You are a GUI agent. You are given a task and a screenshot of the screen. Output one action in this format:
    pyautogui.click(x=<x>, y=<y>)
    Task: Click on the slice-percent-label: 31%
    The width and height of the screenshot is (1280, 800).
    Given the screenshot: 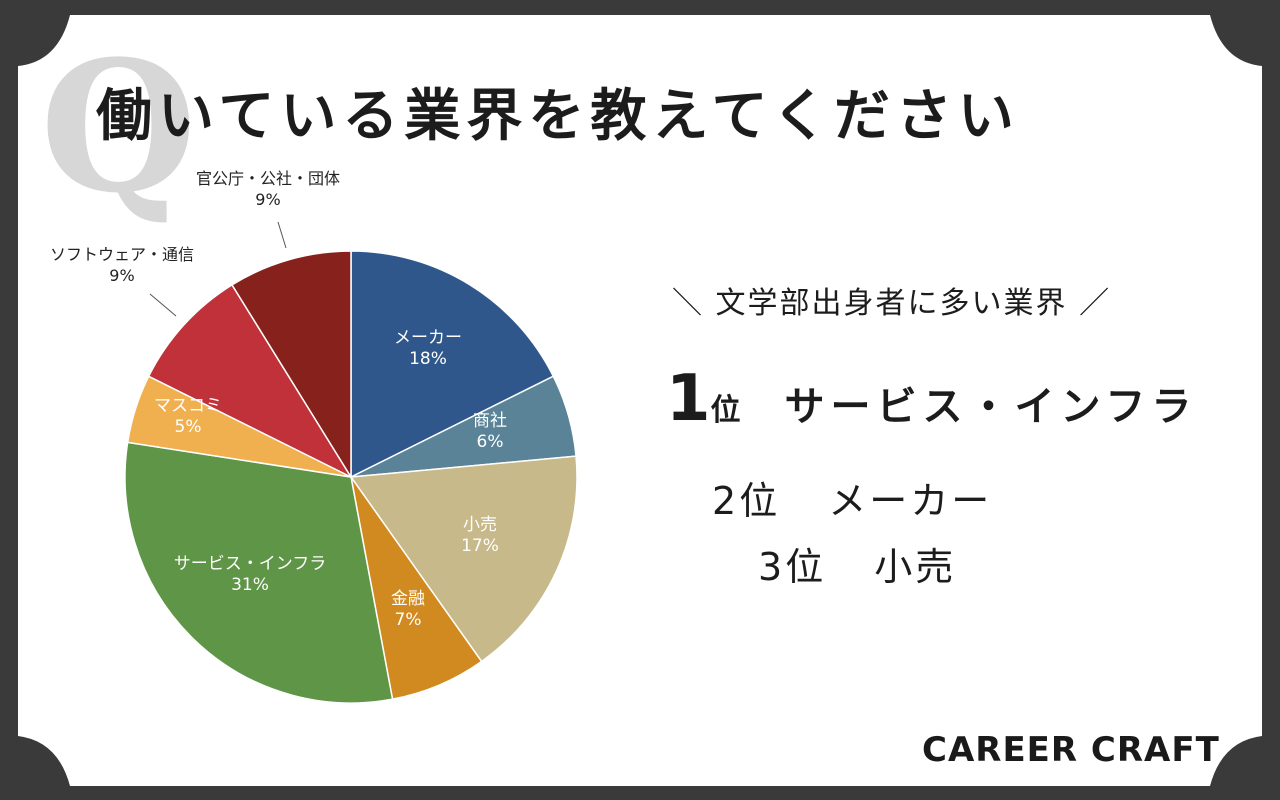 What is the action you would take?
    pyautogui.click(x=250, y=585)
    